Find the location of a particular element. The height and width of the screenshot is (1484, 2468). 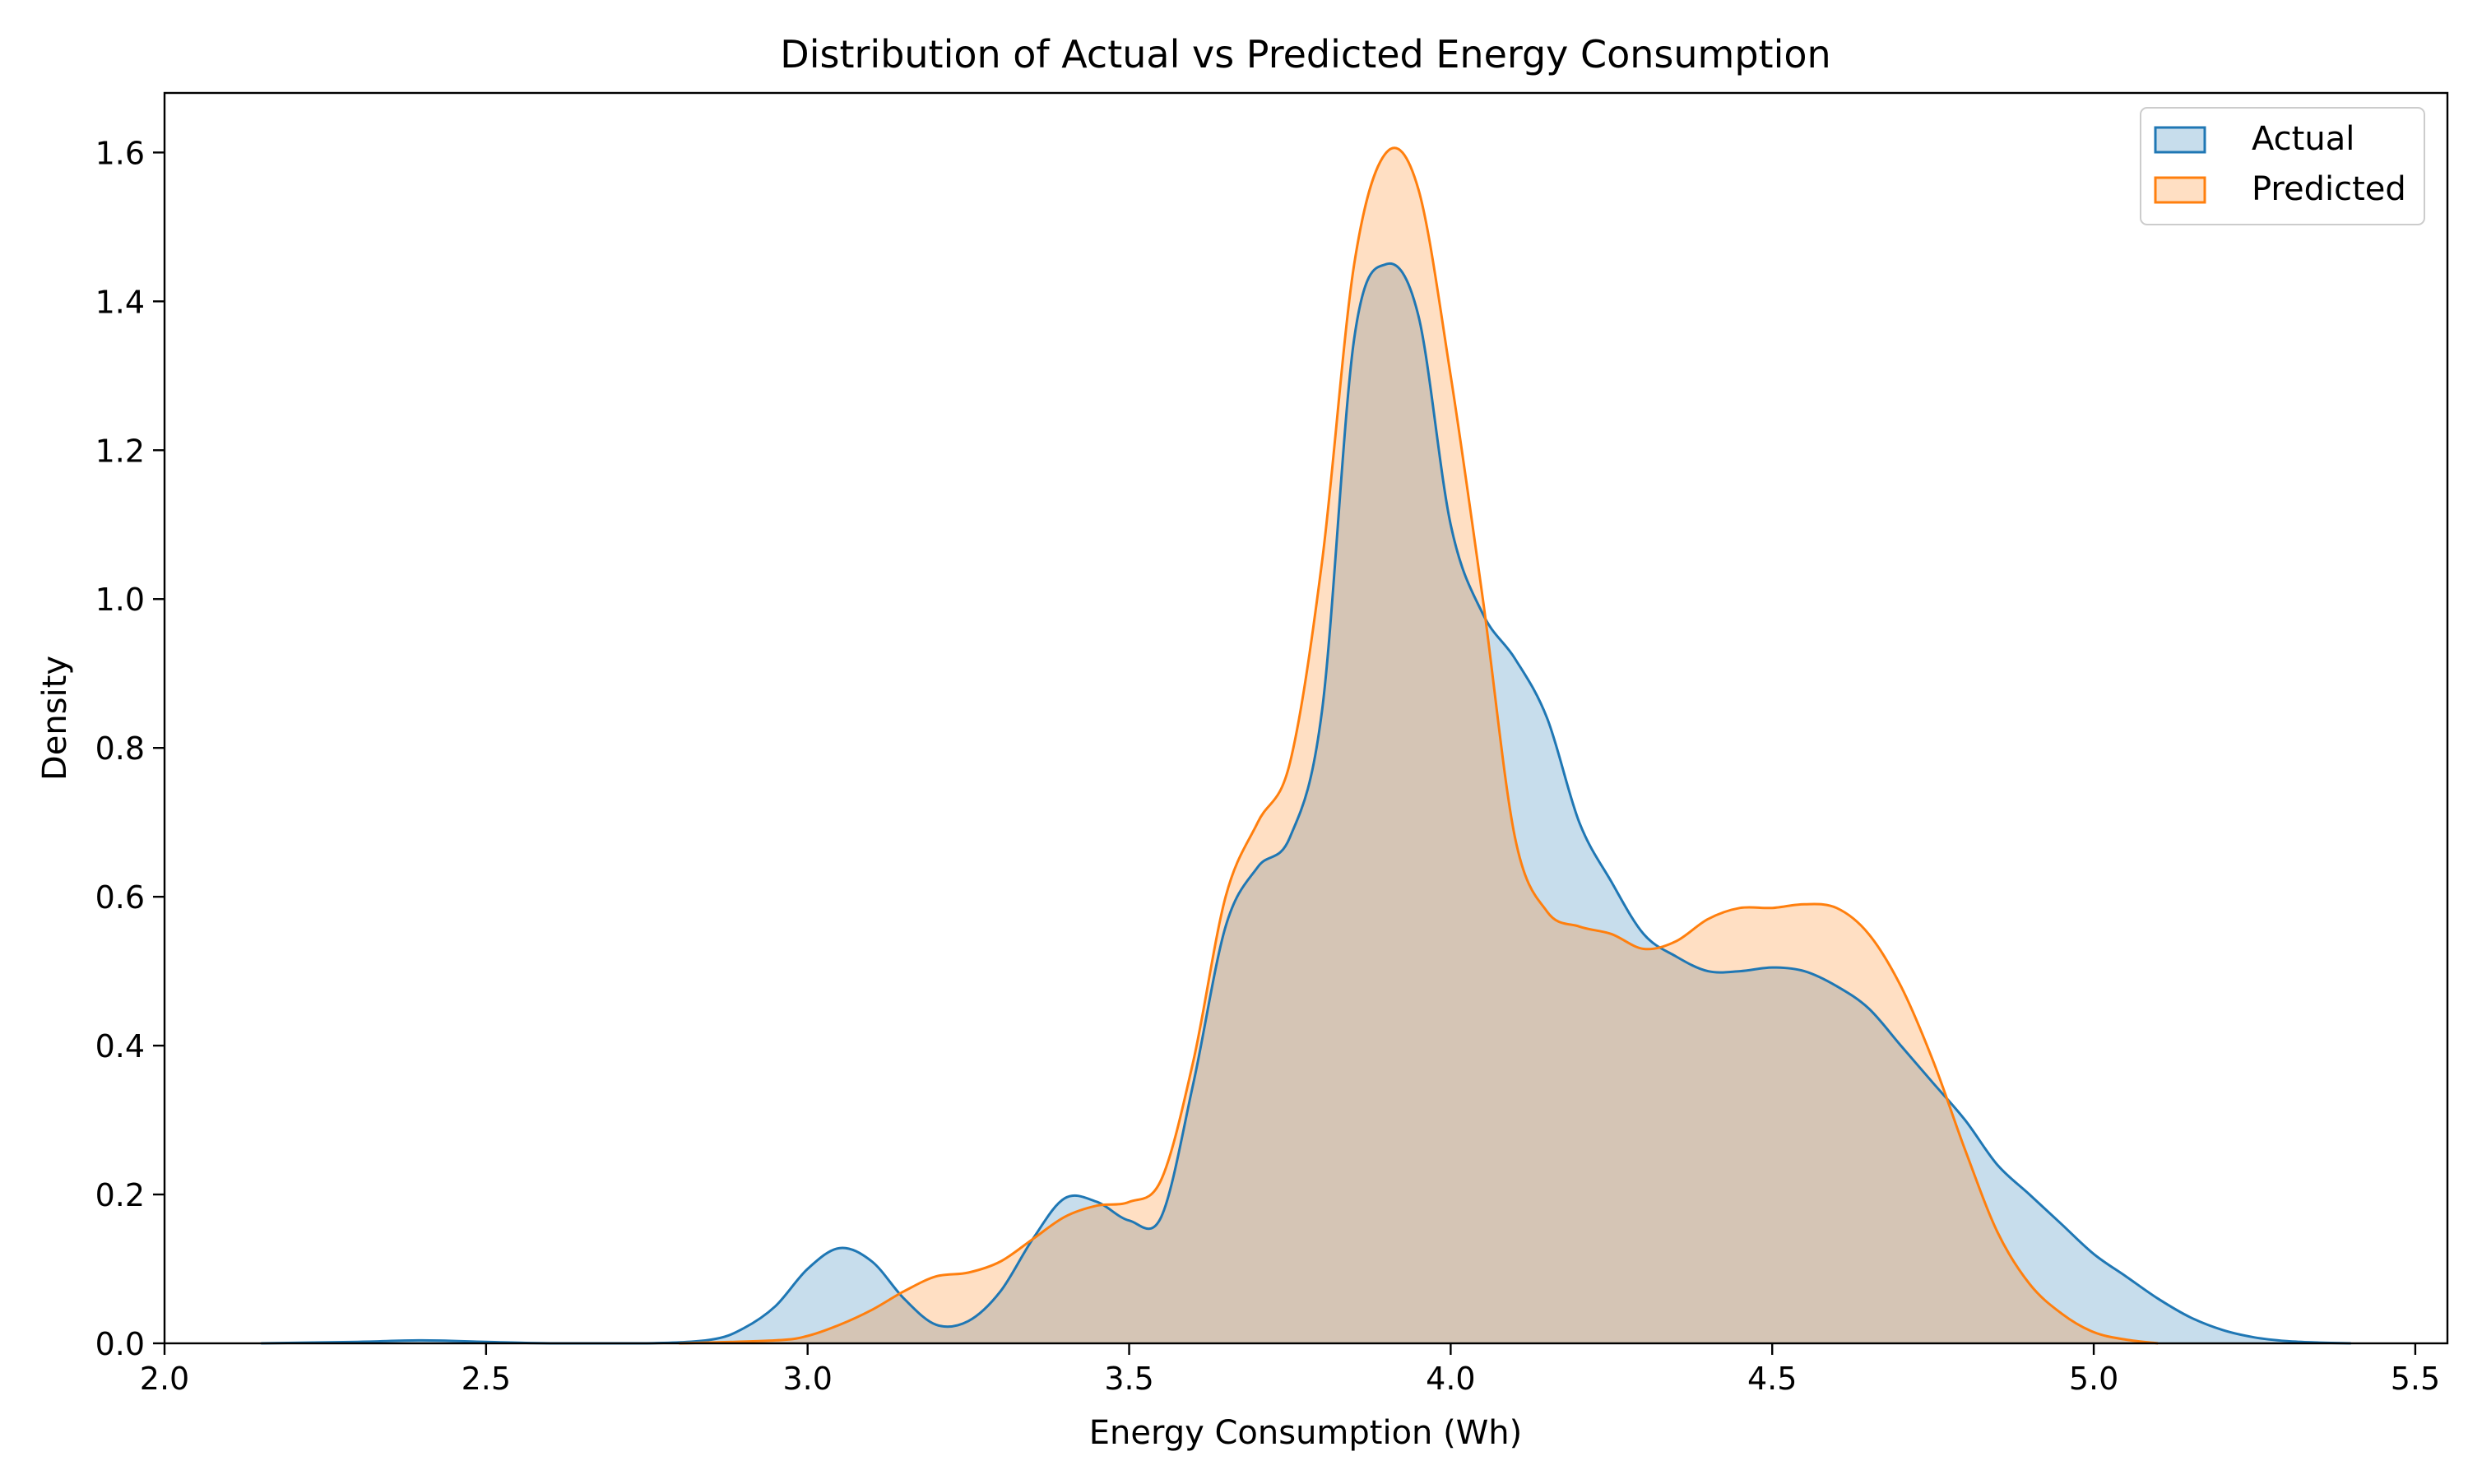

y-tick-label: 1.4 is located at coordinates (120, 302).